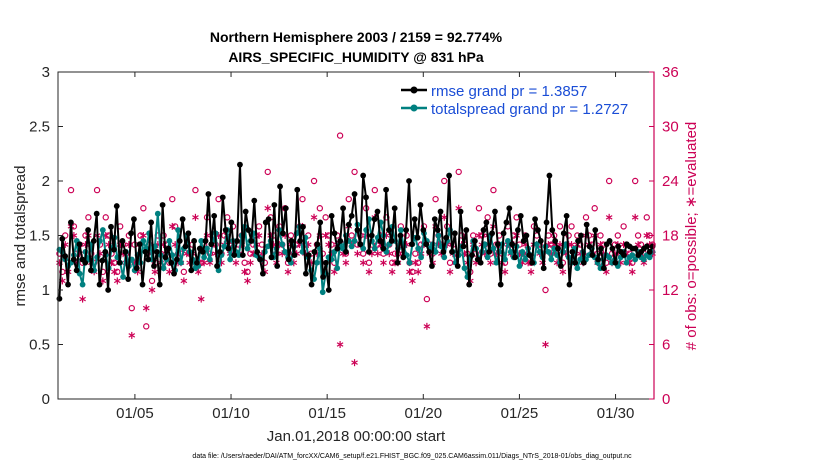 Image resolution: width=830 pixels, height=470 pixels. What do you see at coordinates (327, 413) in the screenshot?
I see `x-tick-label: 01/15` at bounding box center [327, 413].